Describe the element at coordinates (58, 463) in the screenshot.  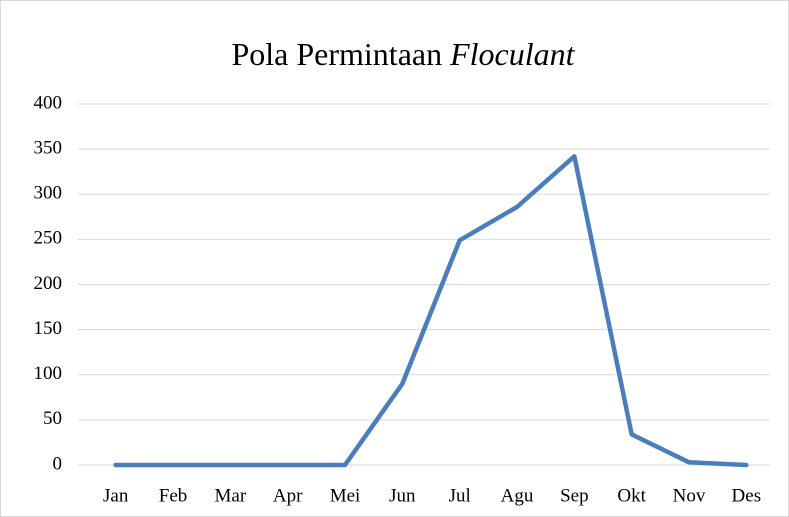
I see `y-tick-label: 0` at that location.